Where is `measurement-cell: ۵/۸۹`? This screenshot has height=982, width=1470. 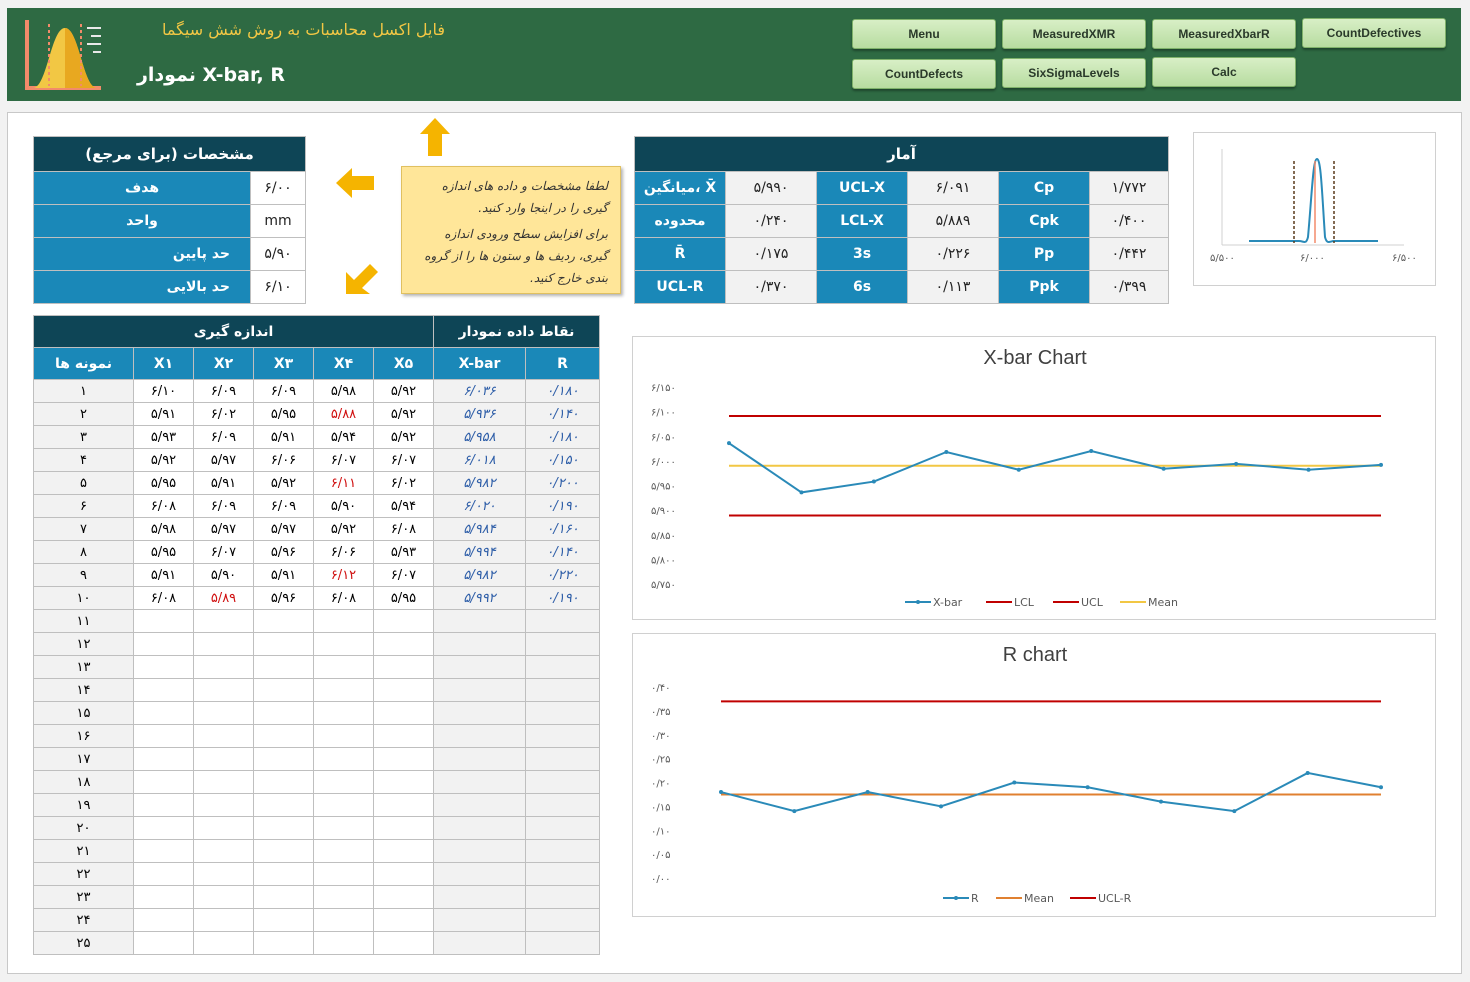 measurement-cell: ۵/۸۹ is located at coordinates (223, 598).